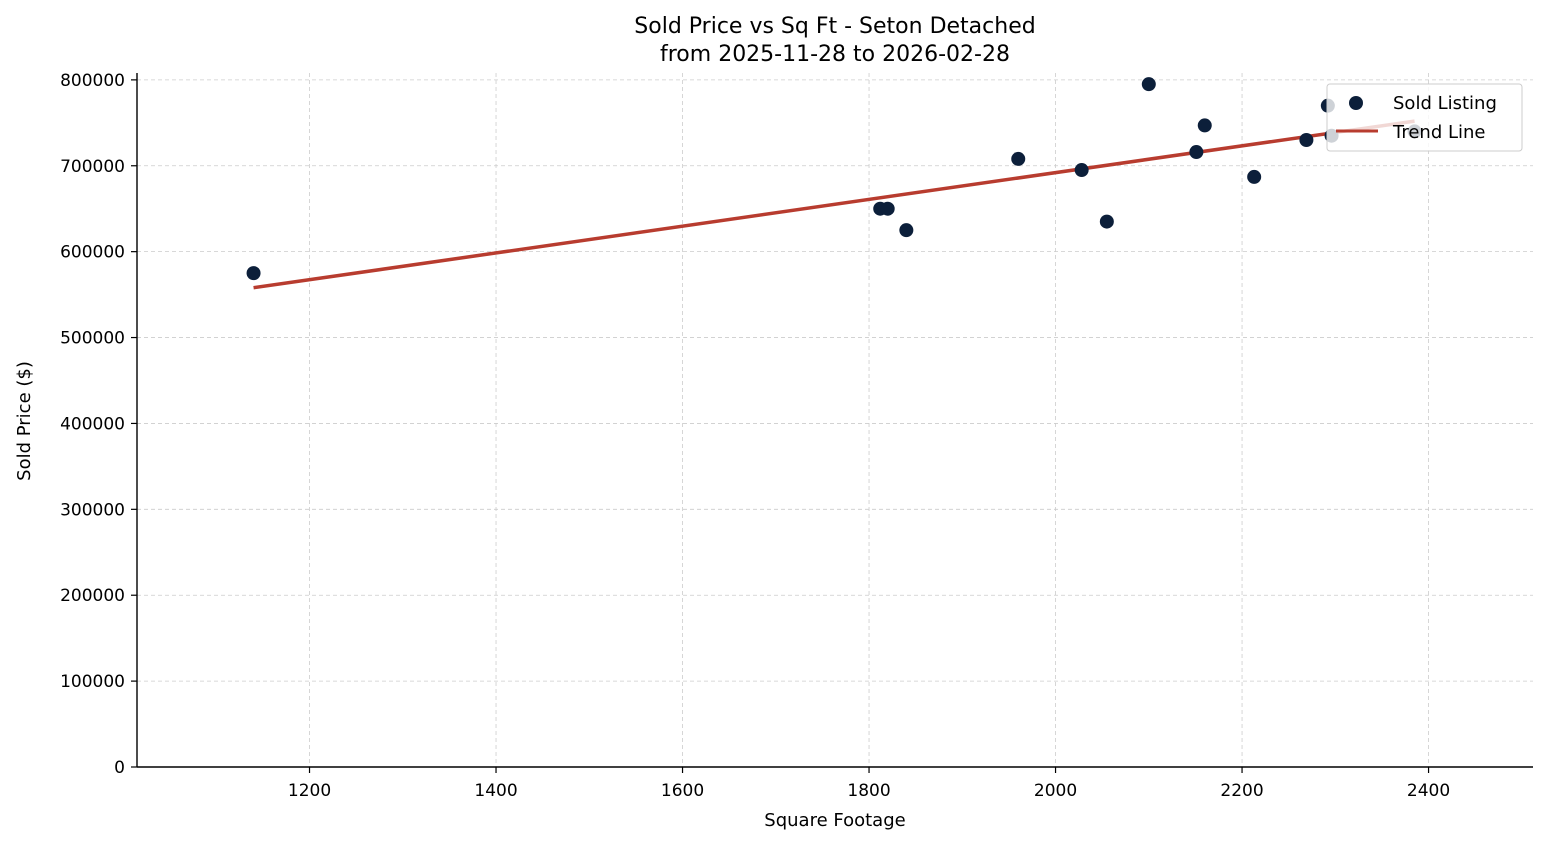 The height and width of the screenshot is (845, 1547). What do you see at coordinates (1439, 132) in the screenshot?
I see `legend-label-trend-line: Trend Line` at bounding box center [1439, 132].